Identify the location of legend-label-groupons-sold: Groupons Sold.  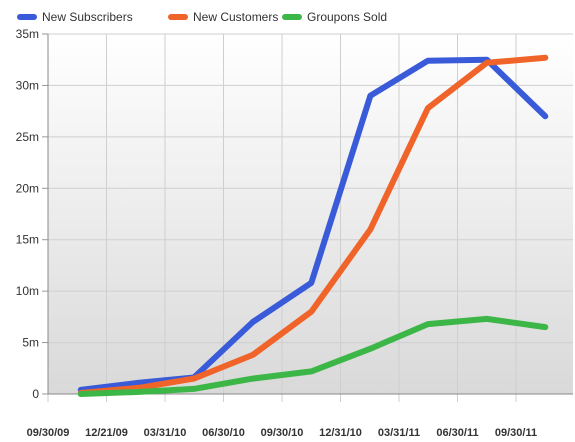
(347, 17).